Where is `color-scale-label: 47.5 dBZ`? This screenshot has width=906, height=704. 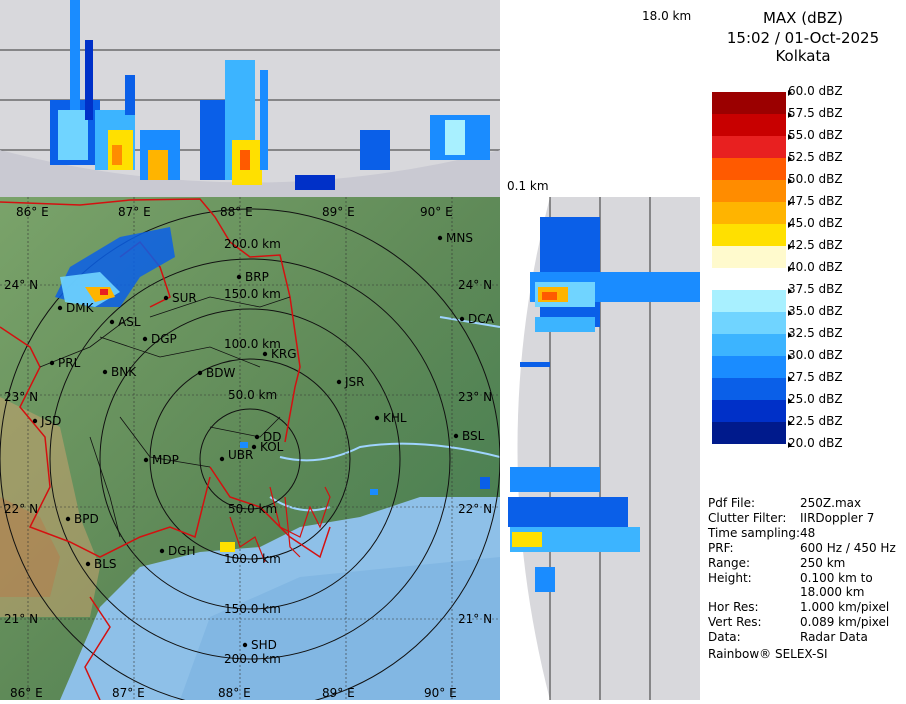 color-scale-label: 47.5 dBZ is located at coordinates (815, 201).